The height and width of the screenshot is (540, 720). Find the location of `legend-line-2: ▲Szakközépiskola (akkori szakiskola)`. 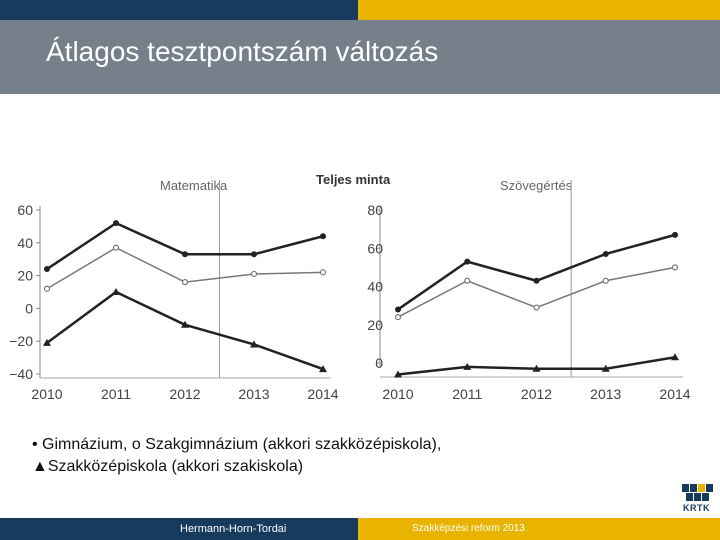

legend-line-2: ▲Szakközépiskola (akkori szakiskola) is located at coordinates (168, 466).